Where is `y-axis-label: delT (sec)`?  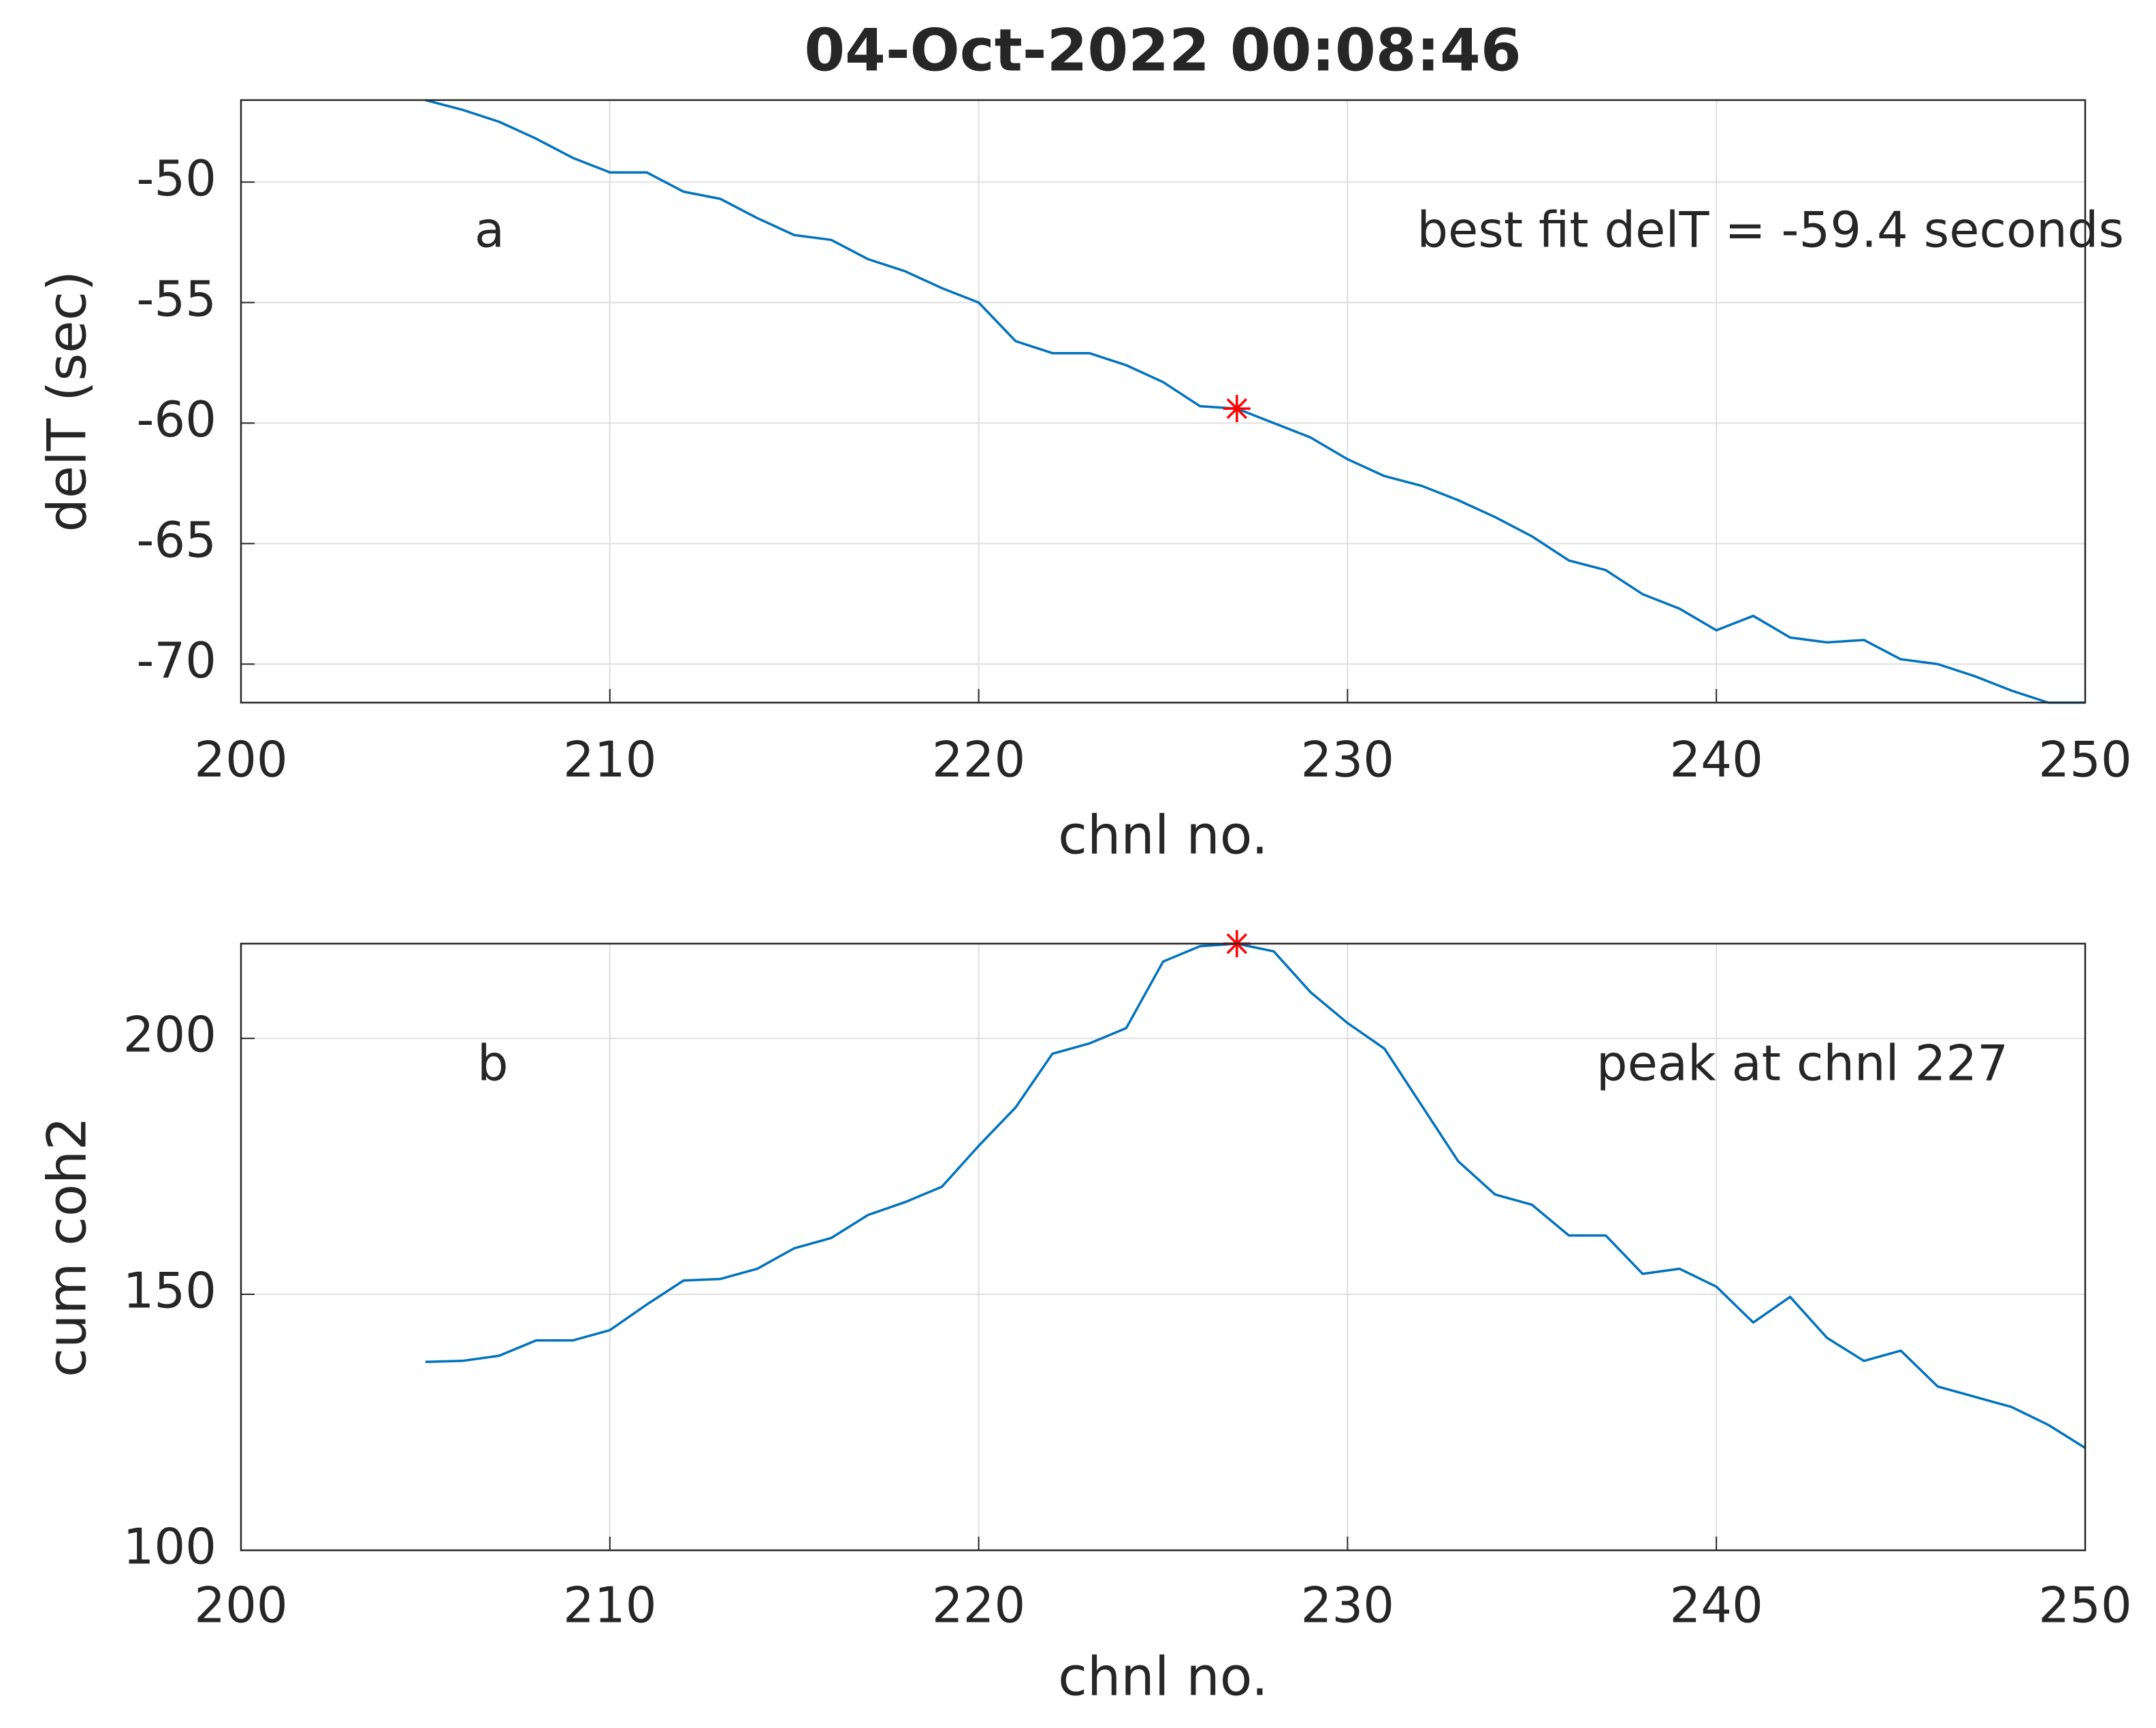
y-axis-label: delT (sec) is located at coordinates (67, 401).